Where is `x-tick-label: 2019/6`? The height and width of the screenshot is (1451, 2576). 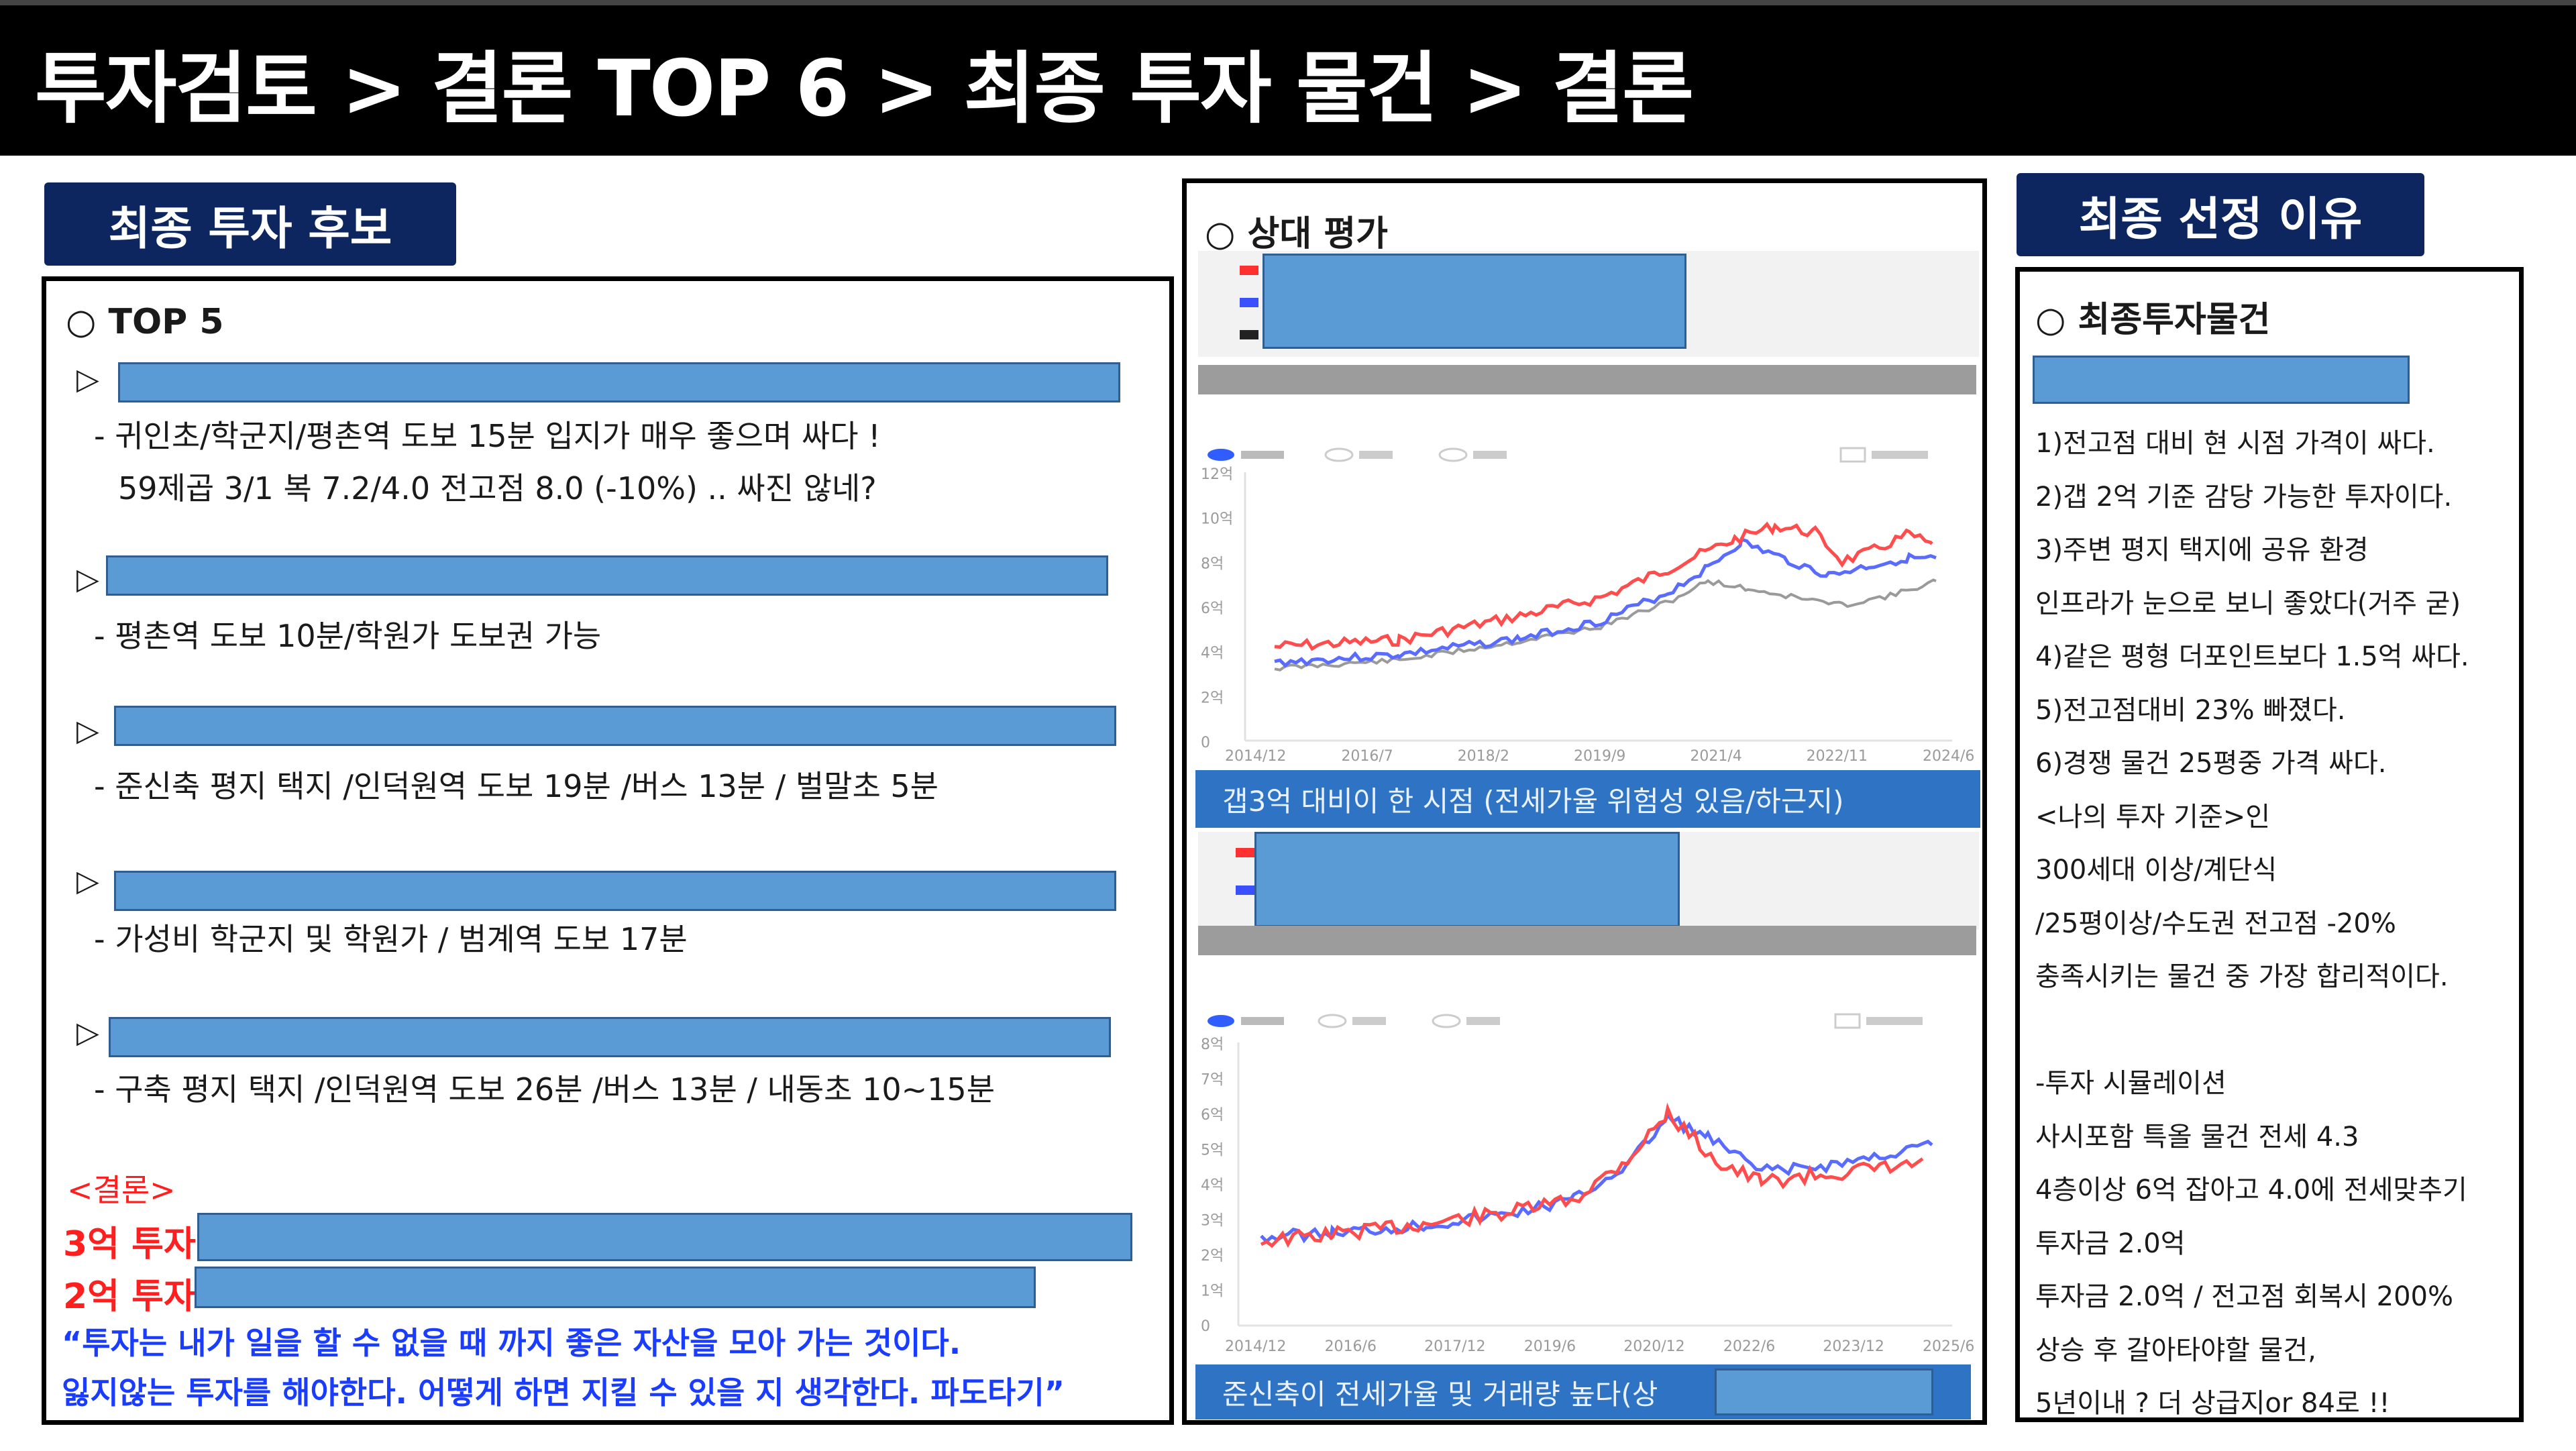 x-tick-label: 2019/6 is located at coordinates (1550, 1346).